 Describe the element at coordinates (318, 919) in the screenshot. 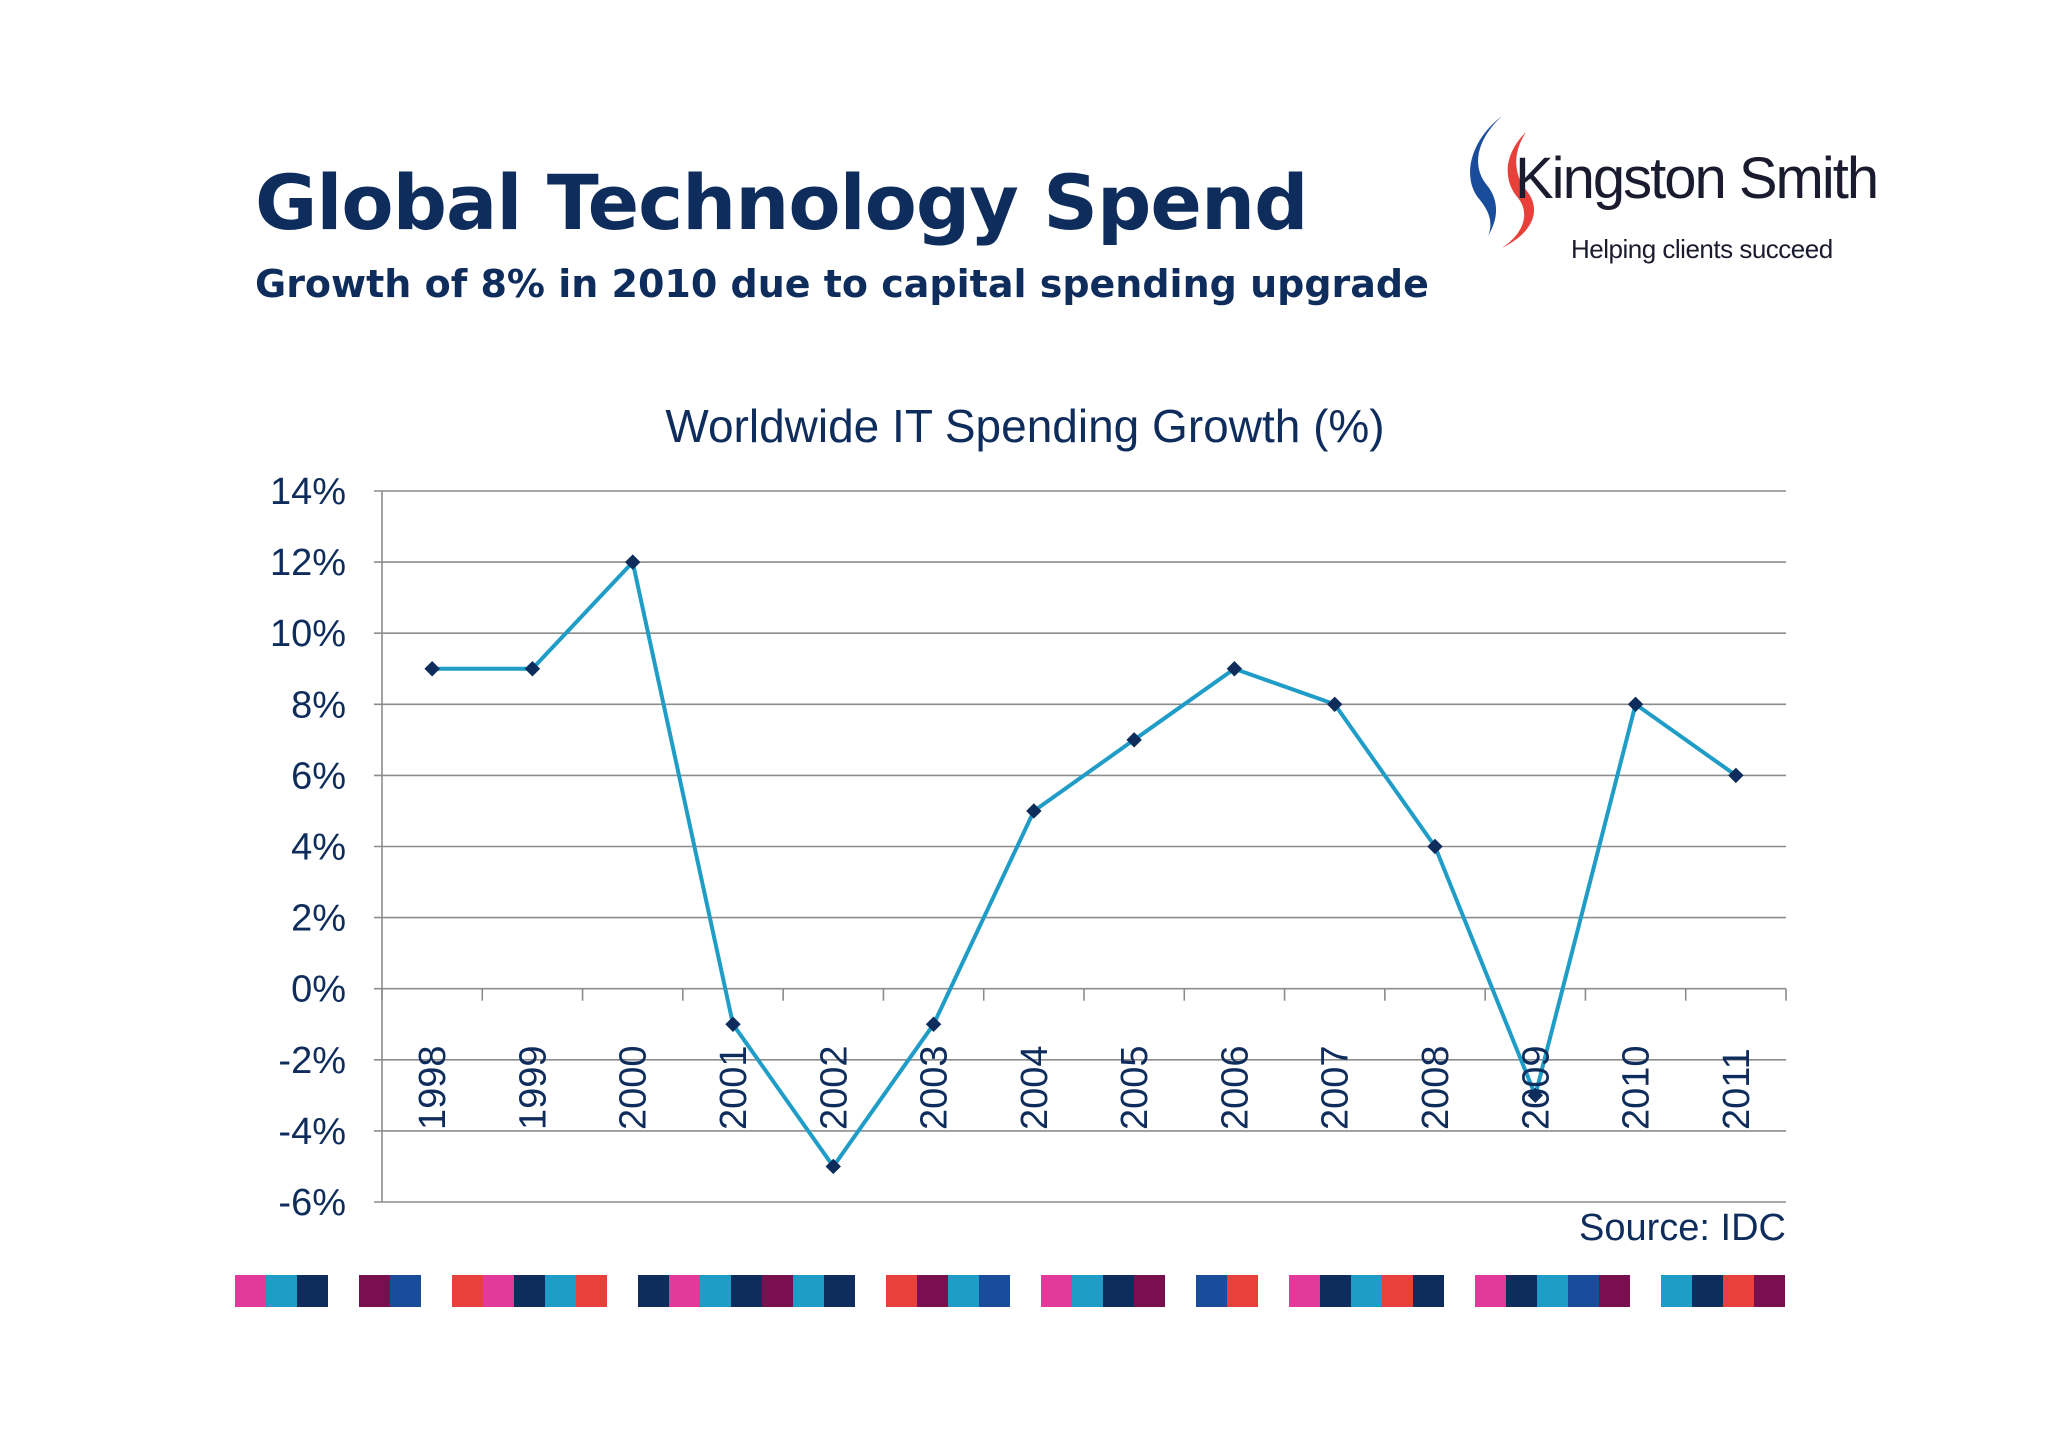

I see `y-tick-label: 2%` at that location.